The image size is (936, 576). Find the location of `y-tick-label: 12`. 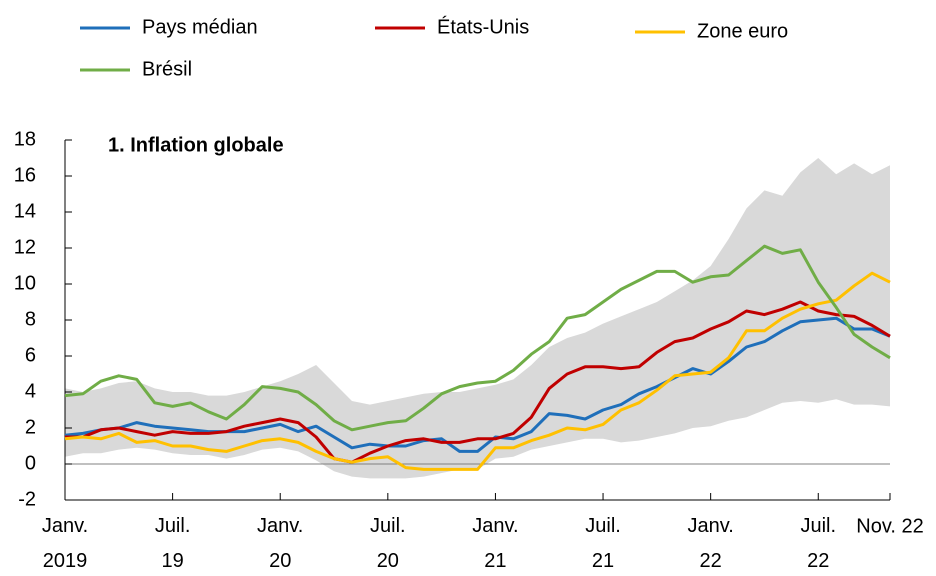

y-tick-label: 12 is located at coordinates (25, 247).